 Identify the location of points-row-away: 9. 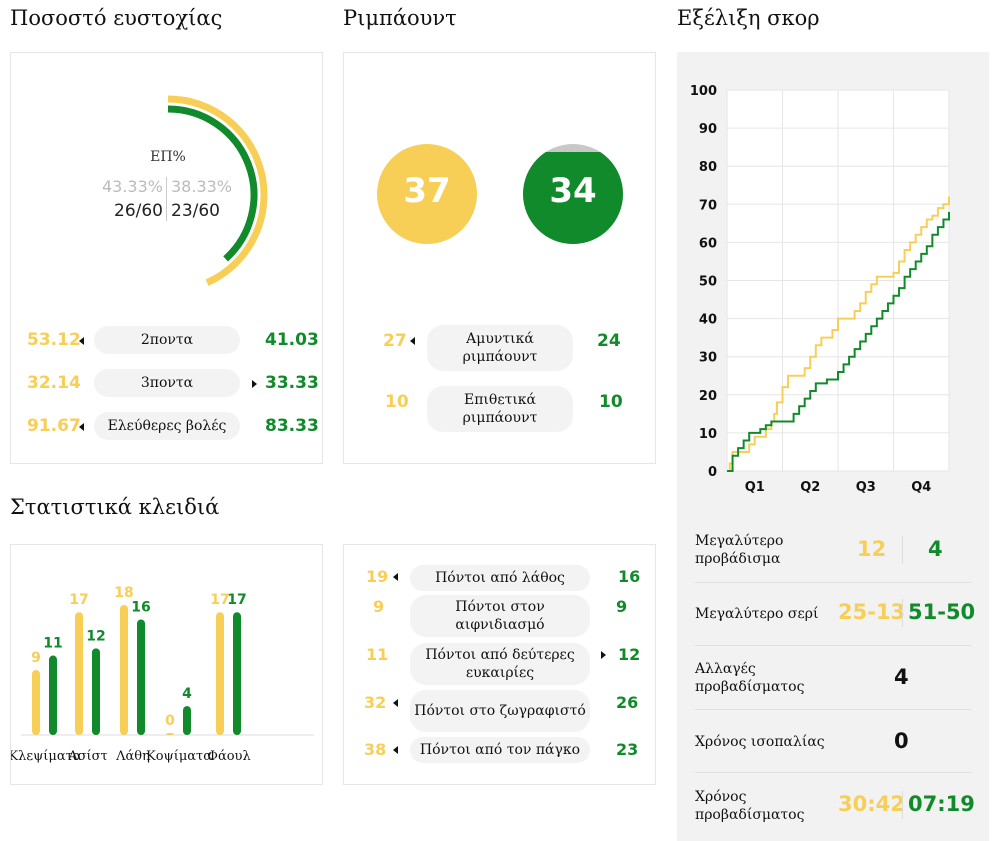
(622, 606).